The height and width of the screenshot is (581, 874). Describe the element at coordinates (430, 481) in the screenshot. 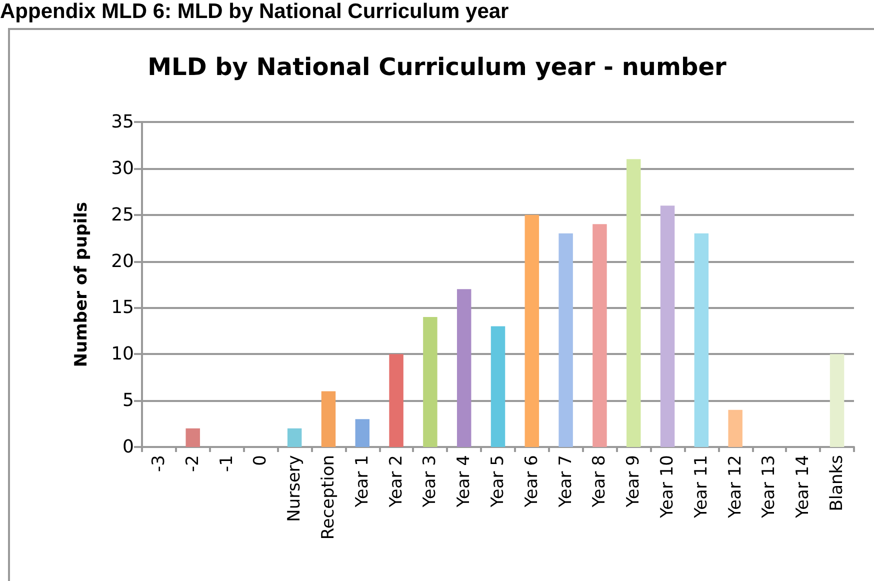

I see `x-tick-label: Year 3` at that location.